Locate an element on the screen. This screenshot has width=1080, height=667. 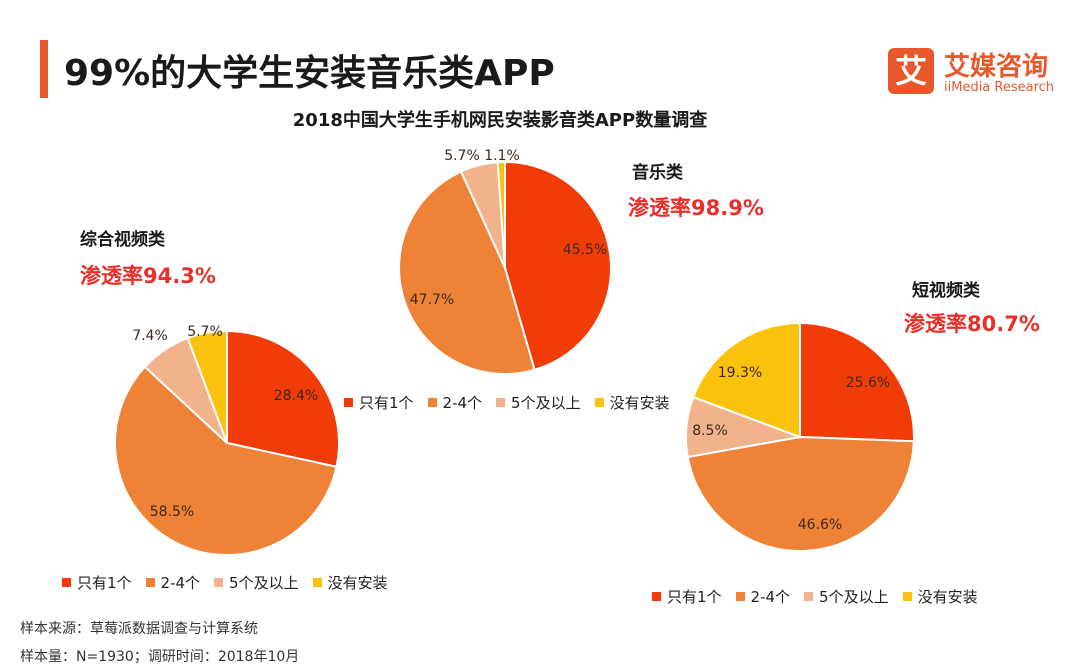
video-pie-legend: 只有1个 2-4个 5个及以上 没有安装 is located at coordinates (225, 582).